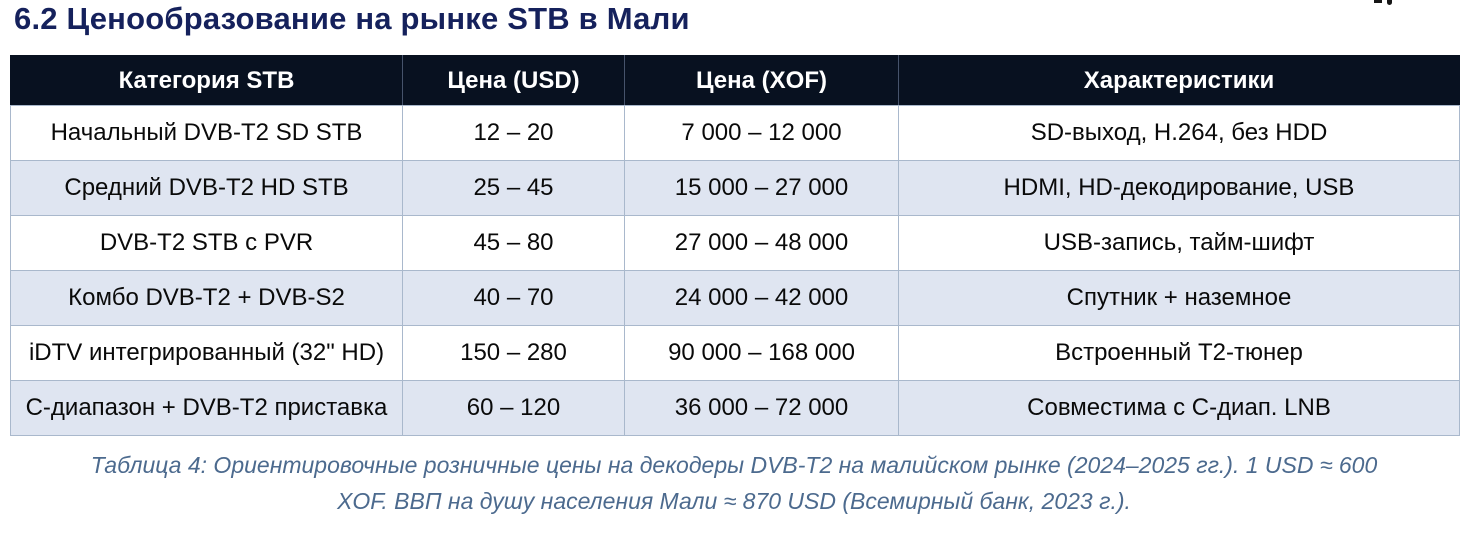 This screenshot has height=545, width=1468. Describe the element at coordinates (513, 133) in the screenshot. I see `cell-price-usd: 12 – 20` at that location.